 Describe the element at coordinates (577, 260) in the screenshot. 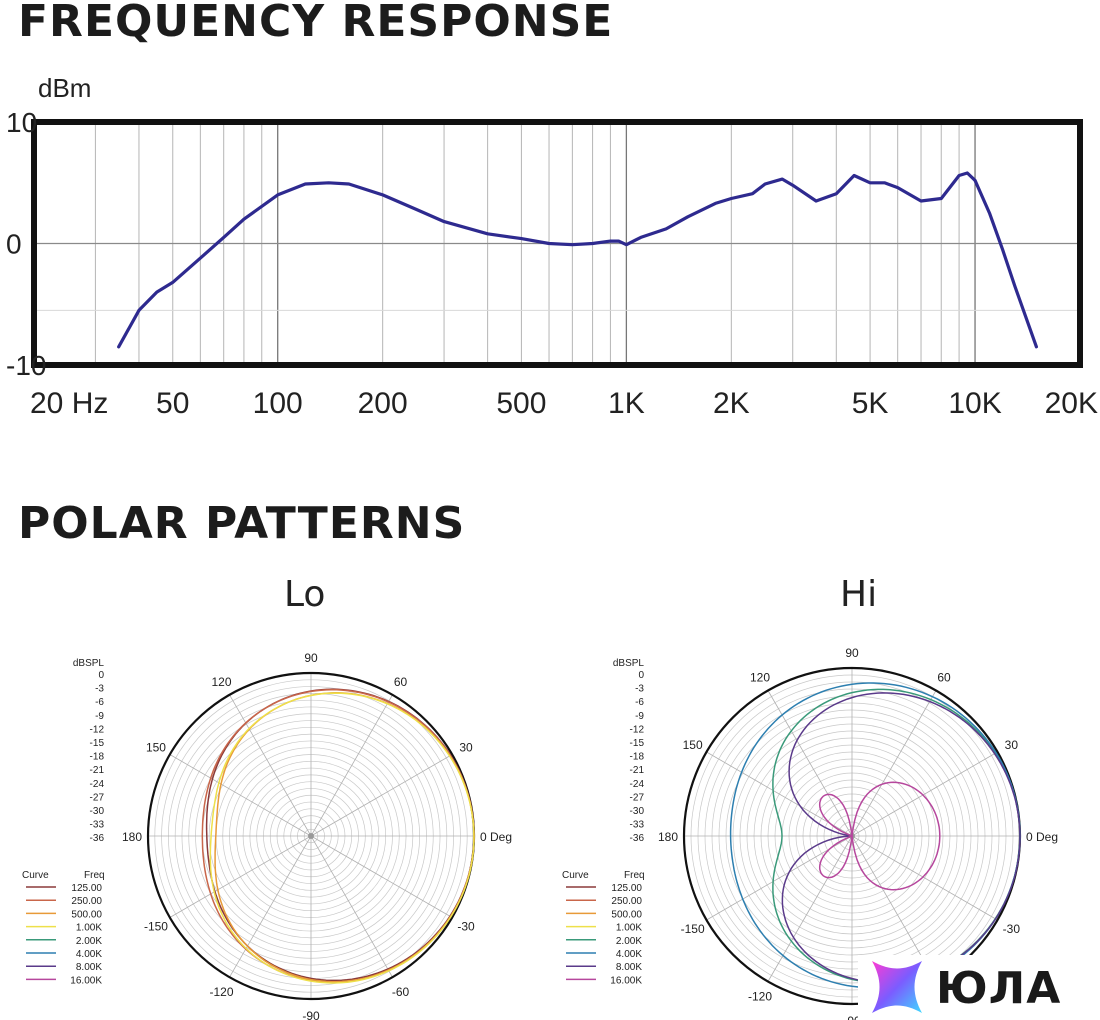

I see `freq-response-line` at that location.